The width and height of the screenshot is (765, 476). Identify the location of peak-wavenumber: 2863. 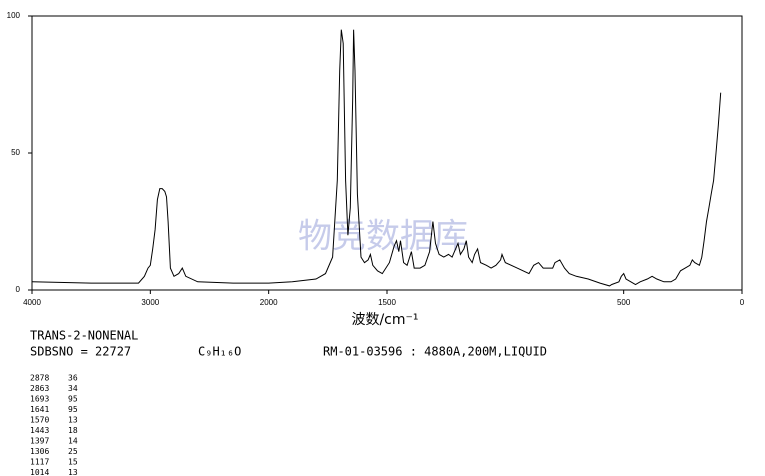
(39, 388).